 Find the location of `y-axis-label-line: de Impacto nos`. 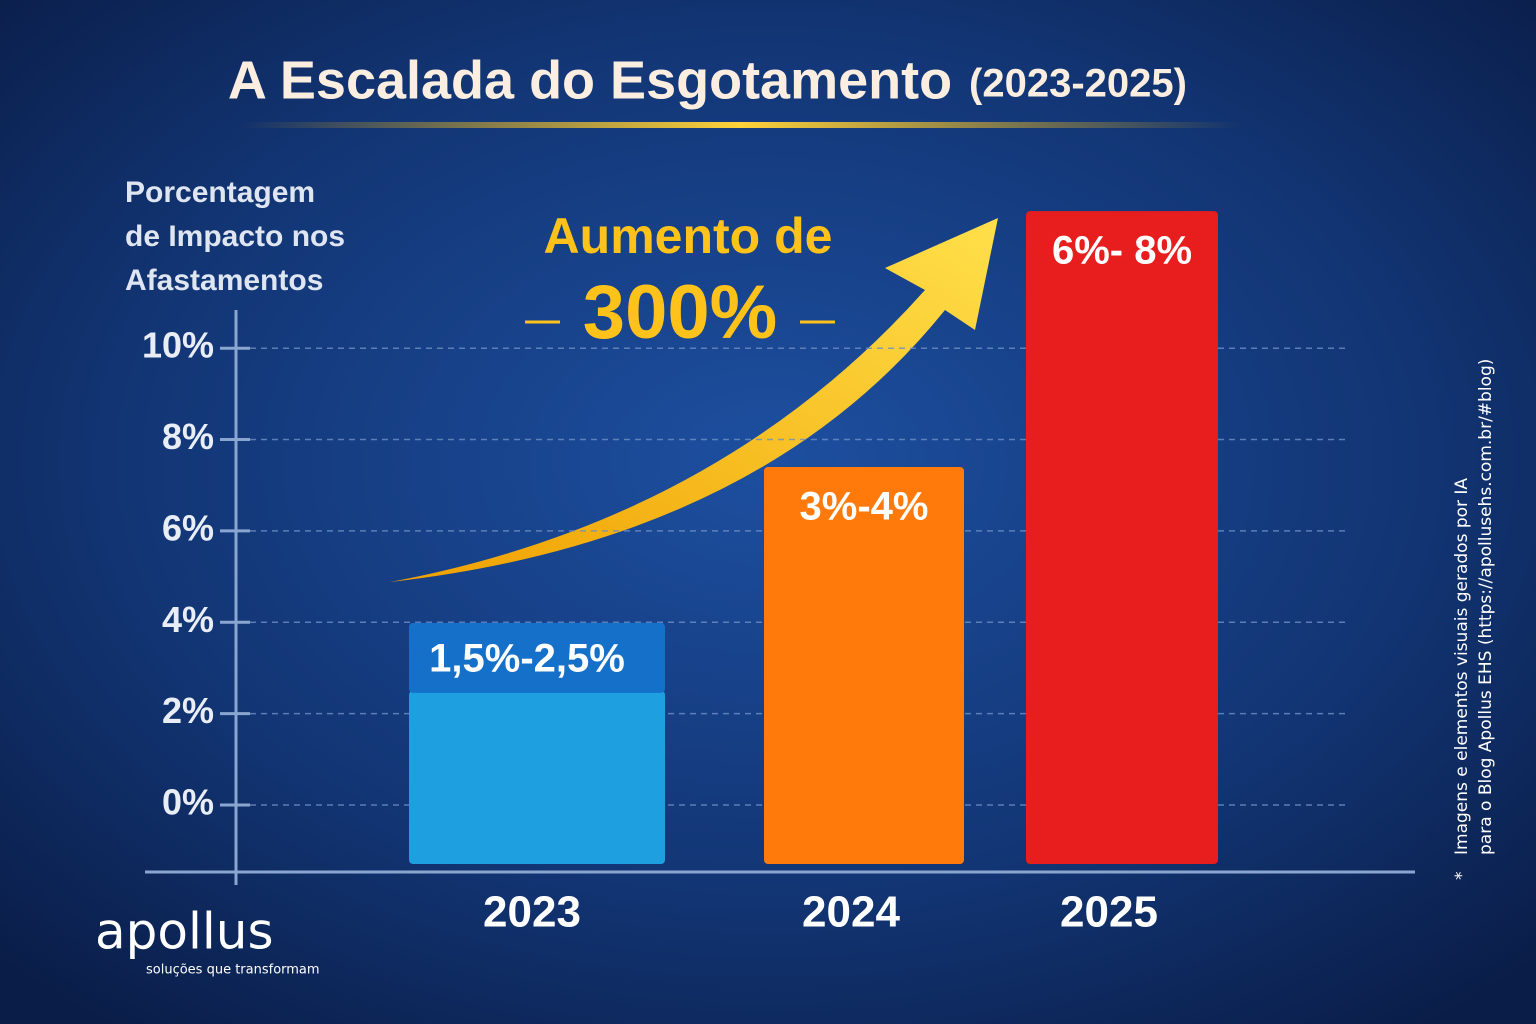

y-axis-label-line: de Impacto nos is located at coordinates (235, 236).